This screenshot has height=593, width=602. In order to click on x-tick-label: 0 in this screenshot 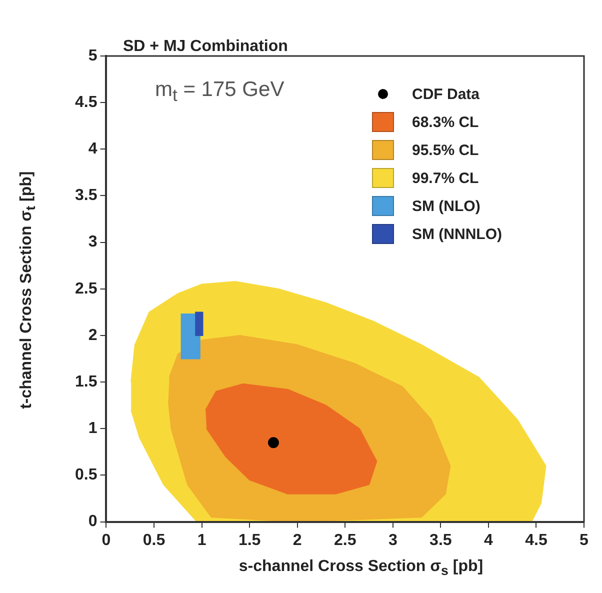, I will do `click(106, 540)`.